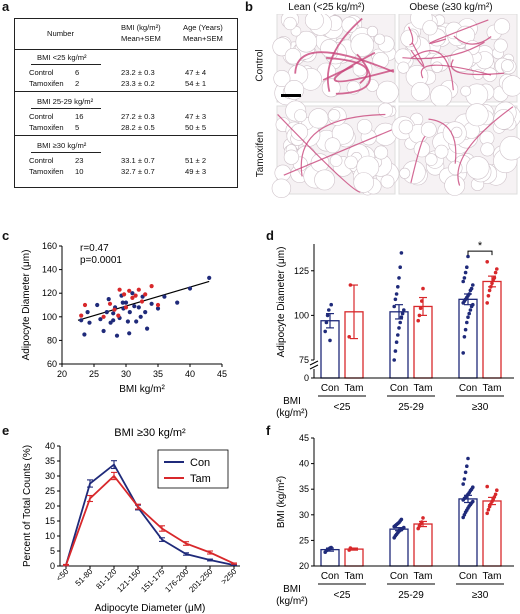 The width and height of the screenshot is (520, 614). I want to click on chart-e-y-tick-label: 5, so click(52, 551).